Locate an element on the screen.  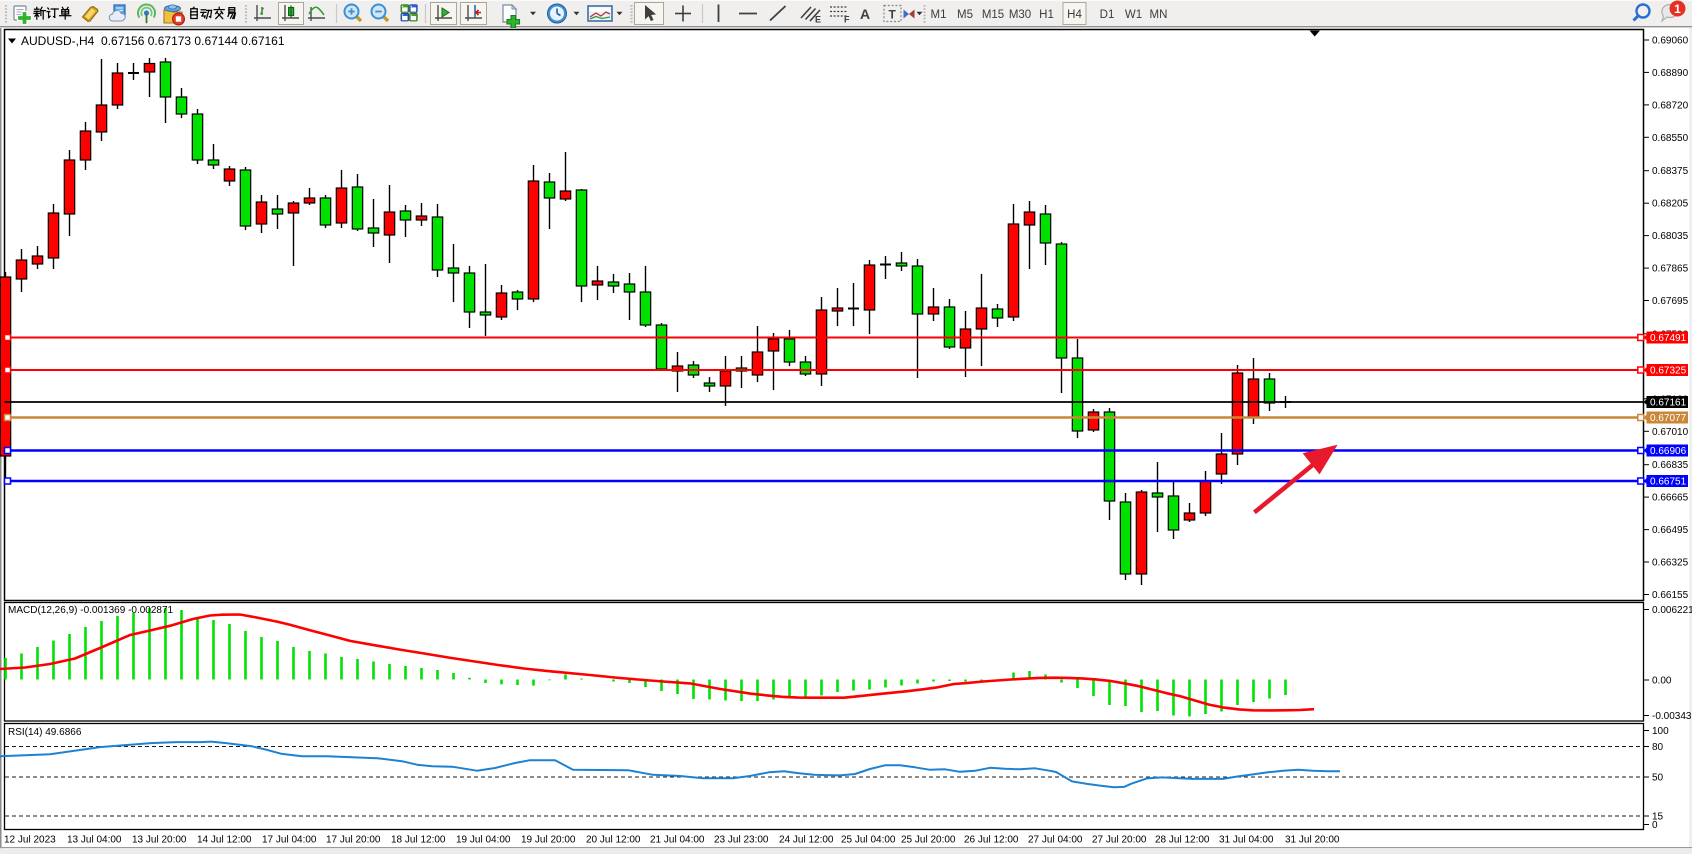
svg-text: RSI(14) 49.6866 is located at coordinates (45, 732).